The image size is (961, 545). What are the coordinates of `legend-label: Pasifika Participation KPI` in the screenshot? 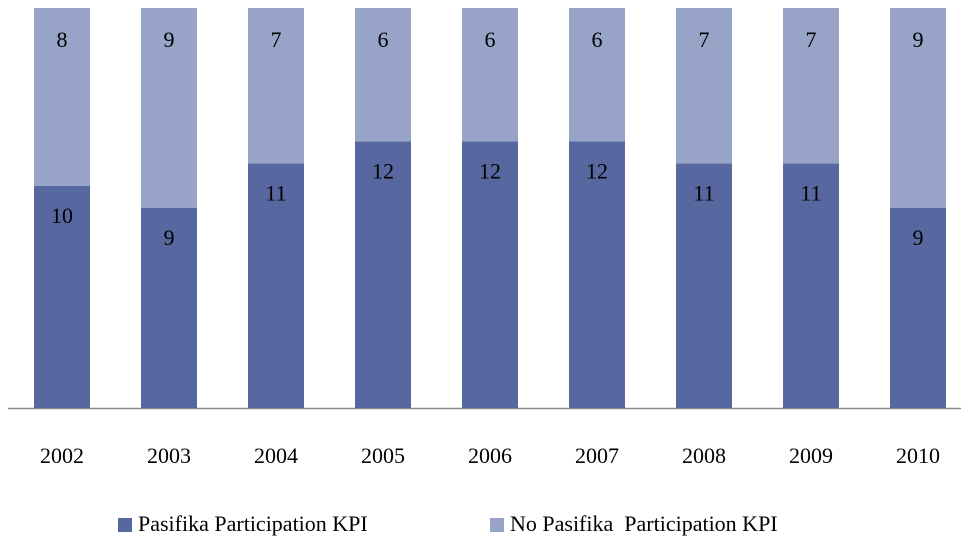 It's located at (253, 523).